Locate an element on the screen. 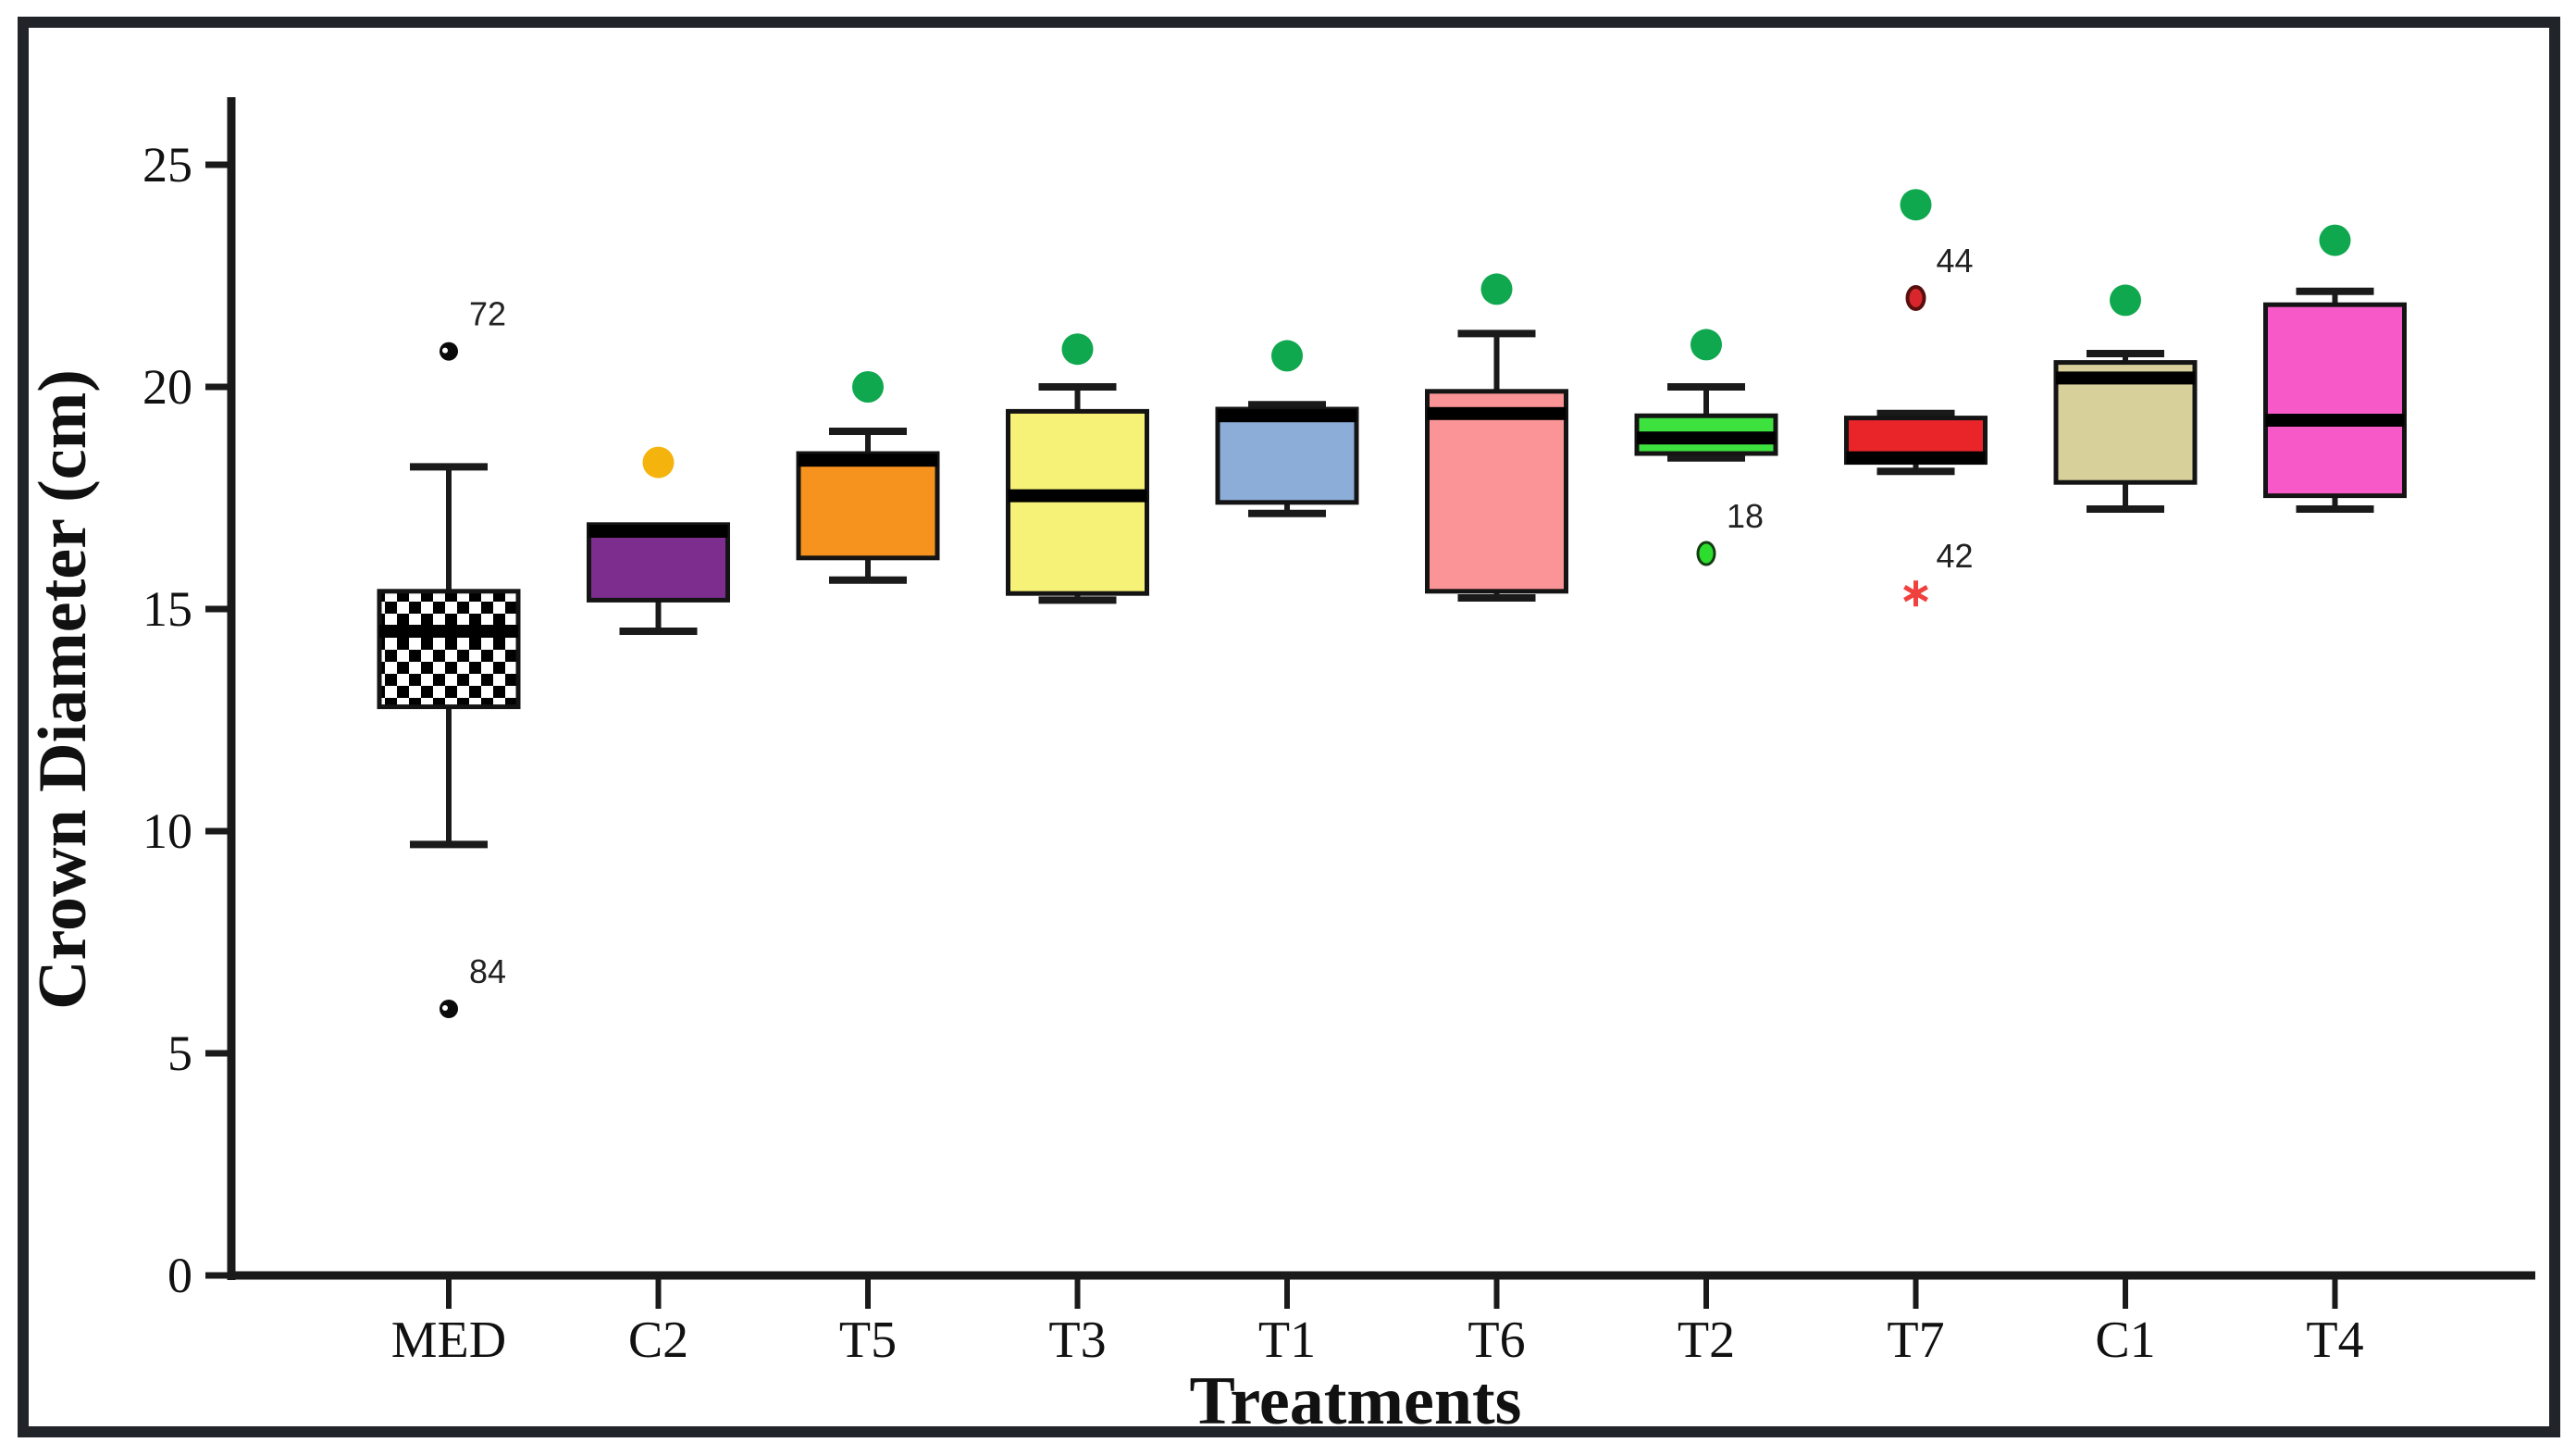 This screenshot has width=2576, height=1455. mean-dot-C1 is located at coordinates (2125, 300).